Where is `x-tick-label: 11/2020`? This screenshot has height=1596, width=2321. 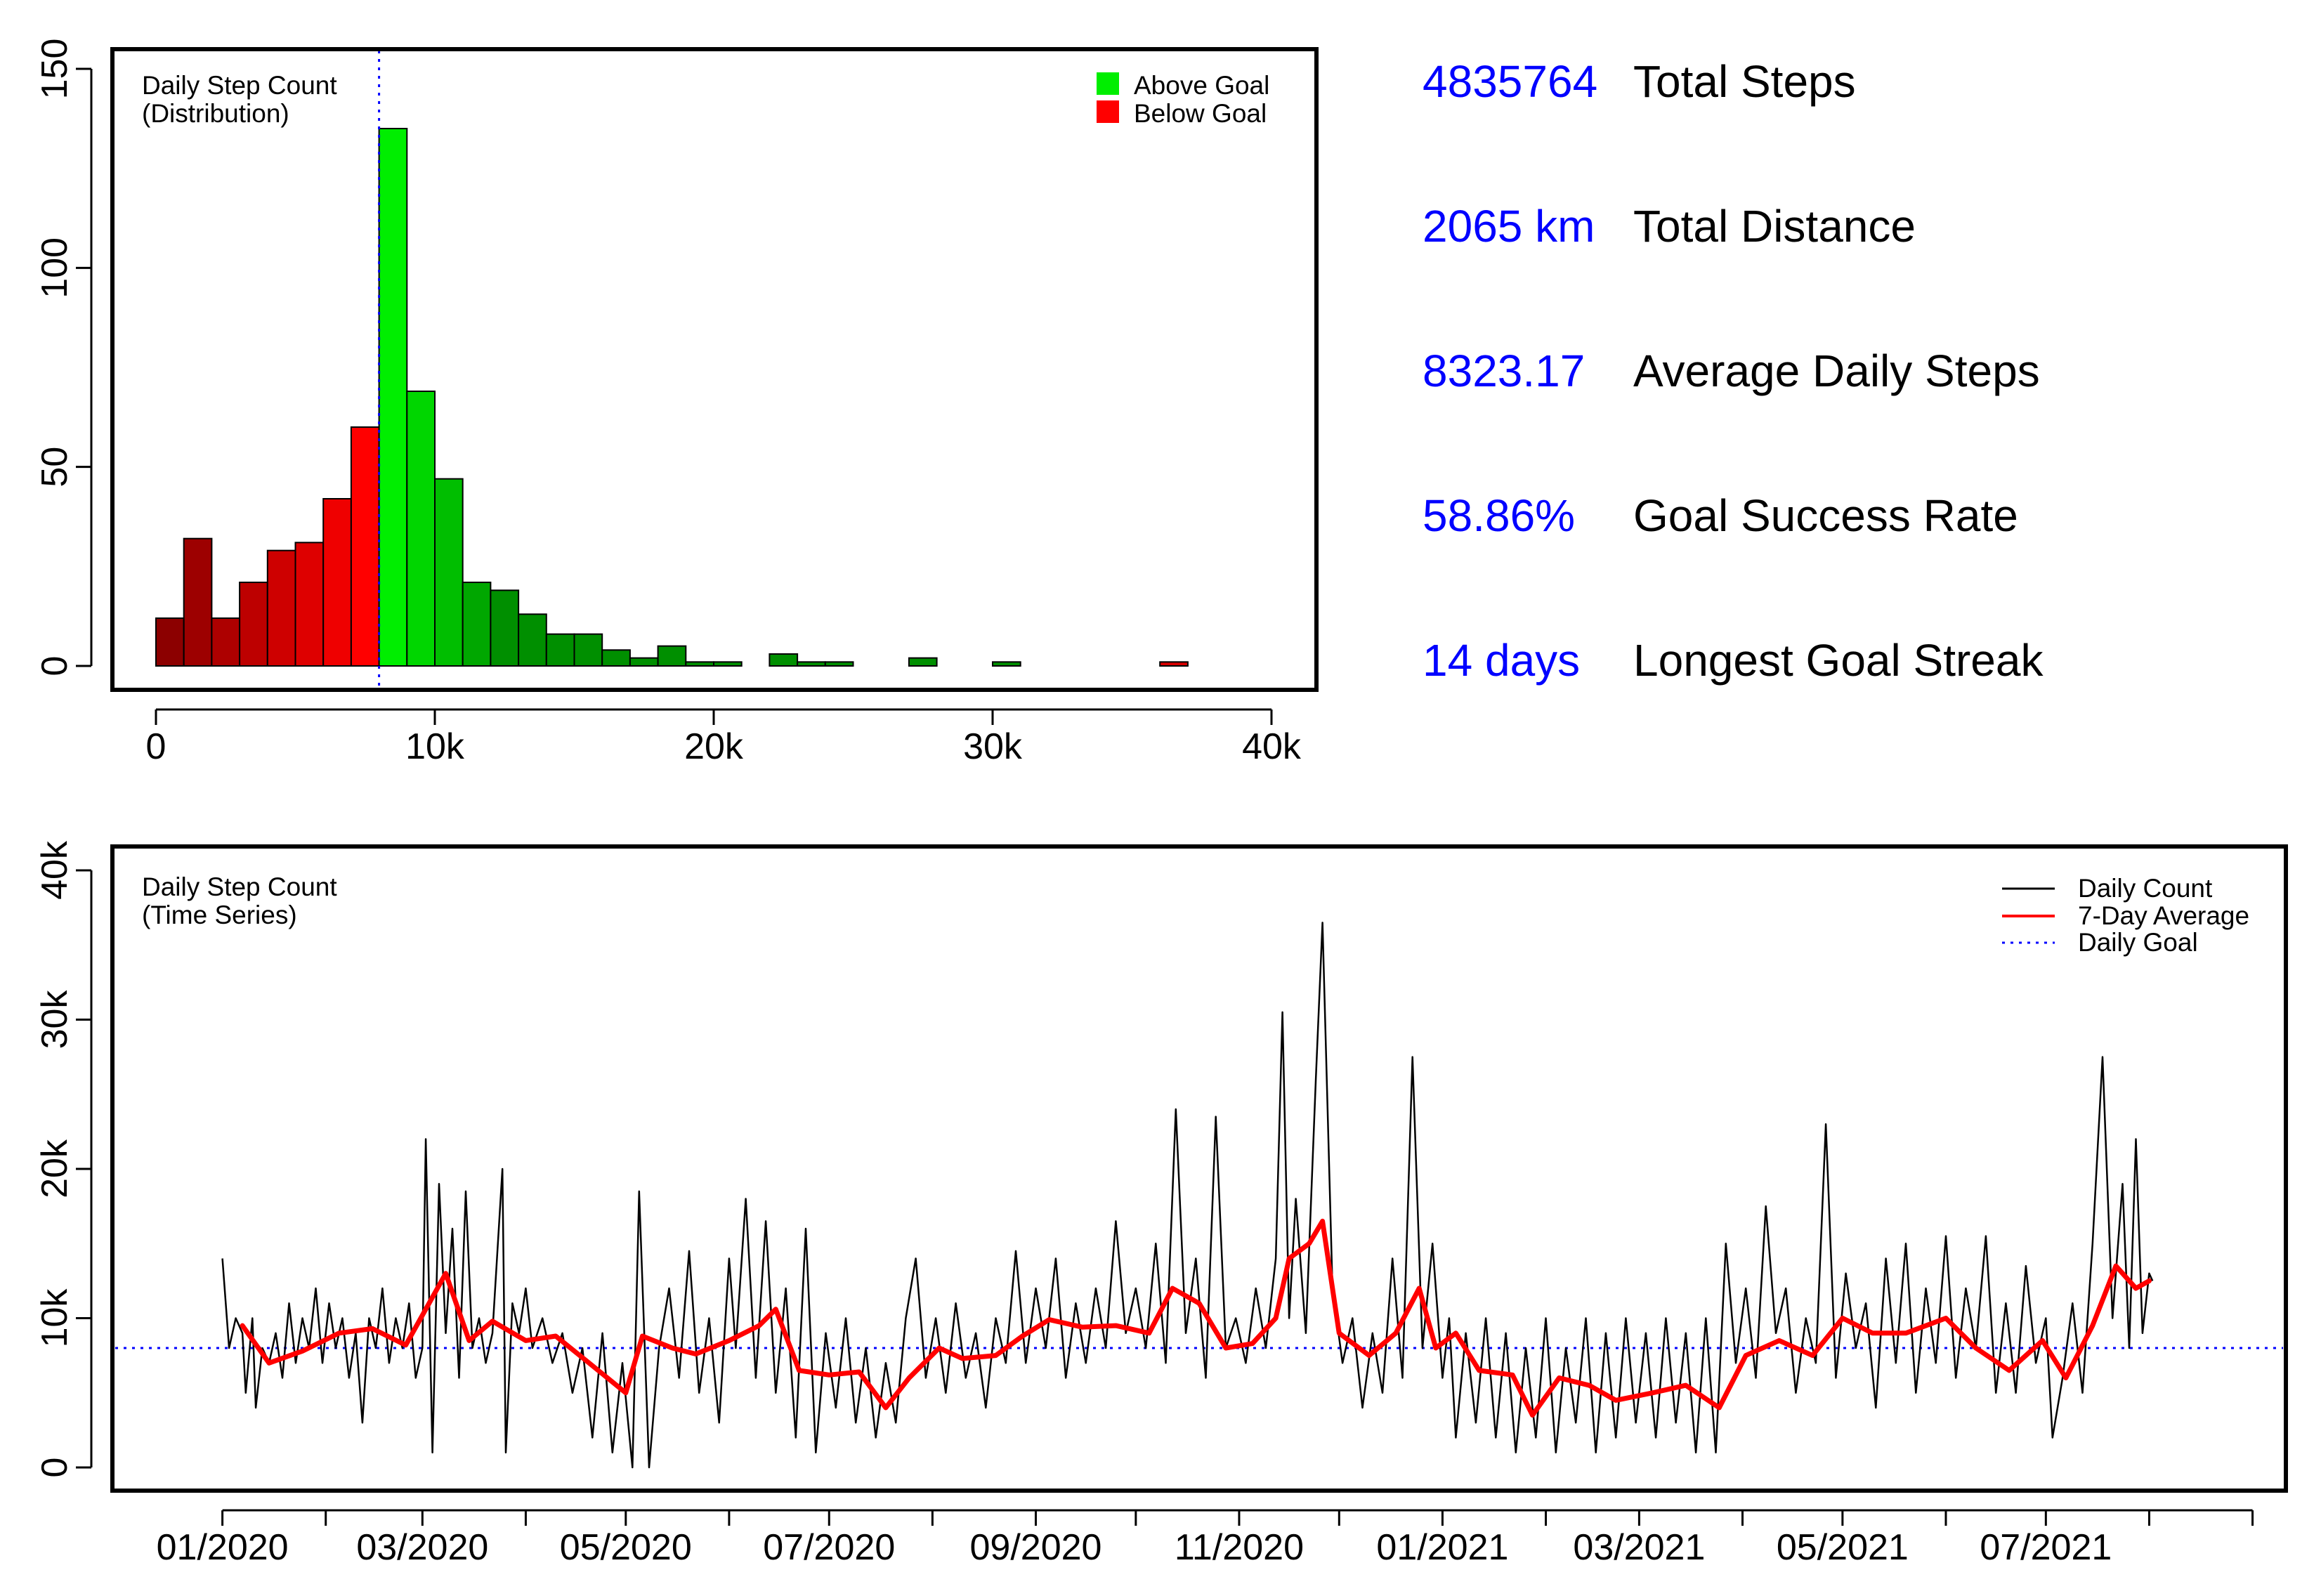 x-tick-label: 11/2020 is located at coordinates (1240, 1547).